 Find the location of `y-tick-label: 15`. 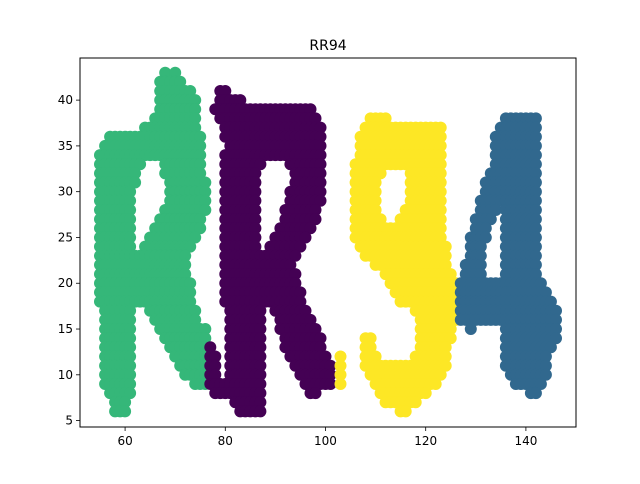

y-tick-label: 15 is located at coordinates (65, 329).